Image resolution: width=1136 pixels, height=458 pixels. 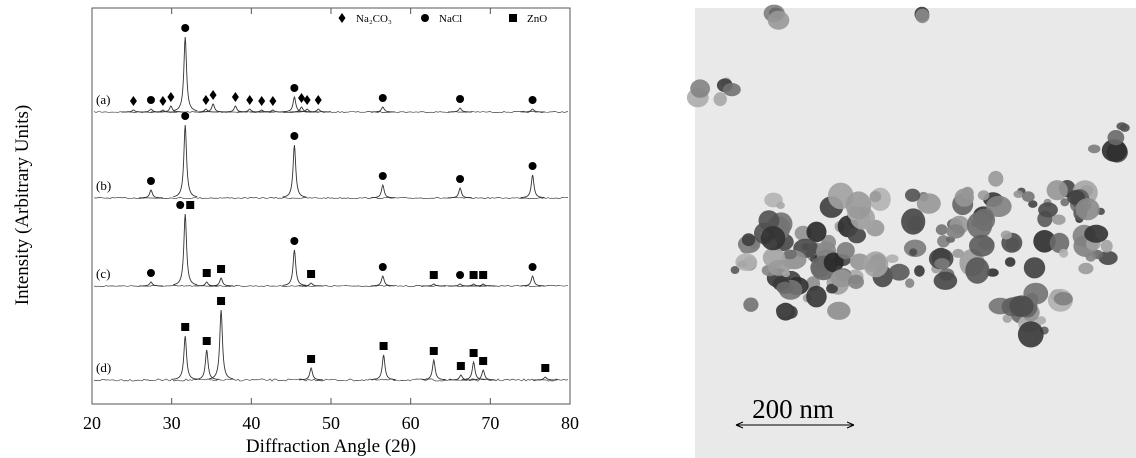 I want to click on legend-label: ZnO, so click(x=537, y=19).